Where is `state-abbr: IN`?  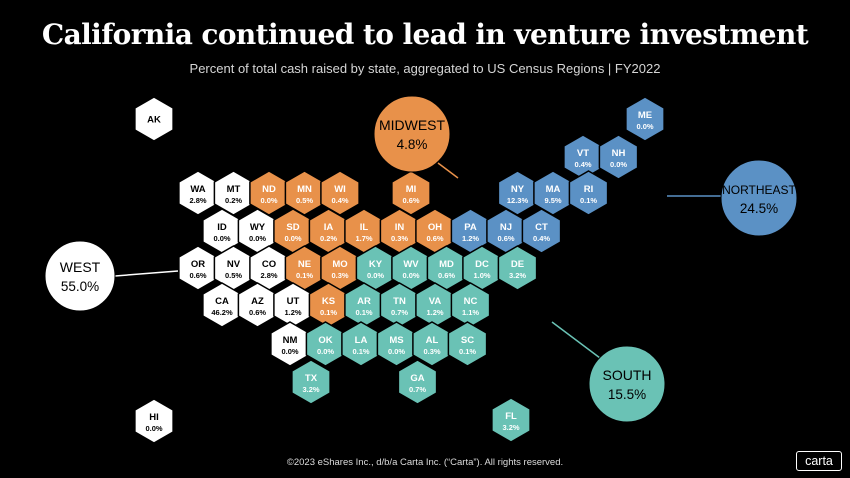 state-abbr: IN is located at coordinates (400, 227).